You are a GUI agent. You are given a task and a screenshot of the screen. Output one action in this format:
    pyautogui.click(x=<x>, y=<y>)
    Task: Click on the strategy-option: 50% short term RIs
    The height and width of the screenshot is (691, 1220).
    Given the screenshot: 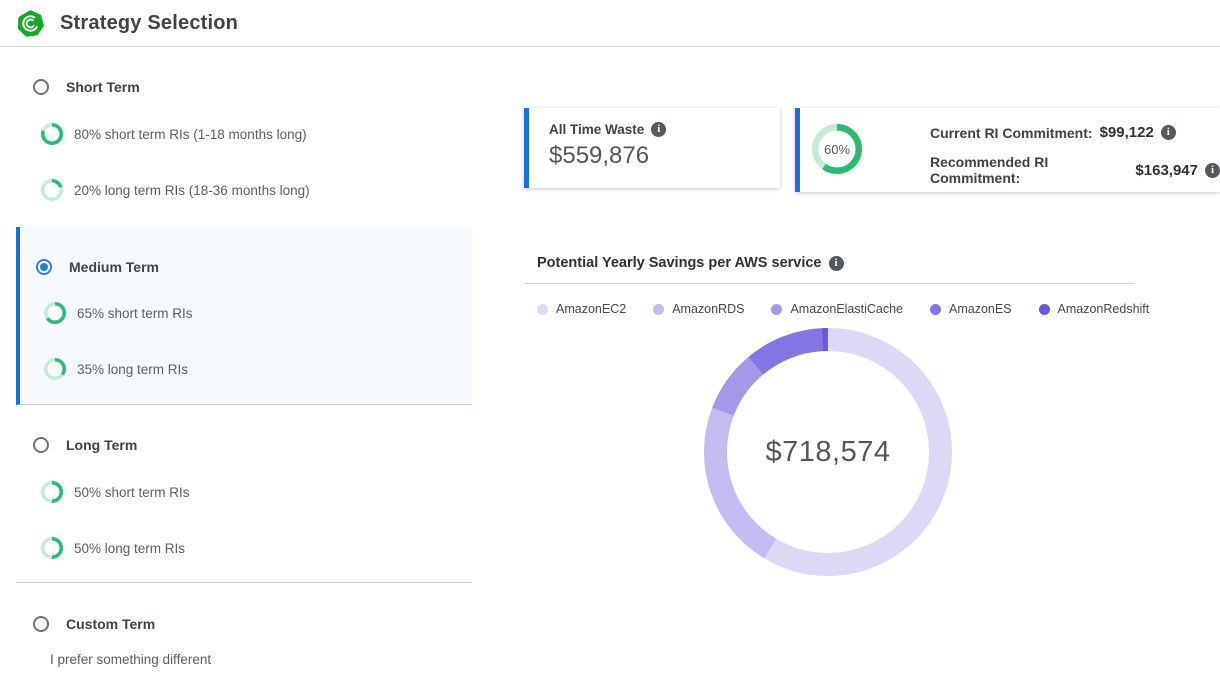 What is the action you would take?
    pyautogui.click(x=115, y=492)
    